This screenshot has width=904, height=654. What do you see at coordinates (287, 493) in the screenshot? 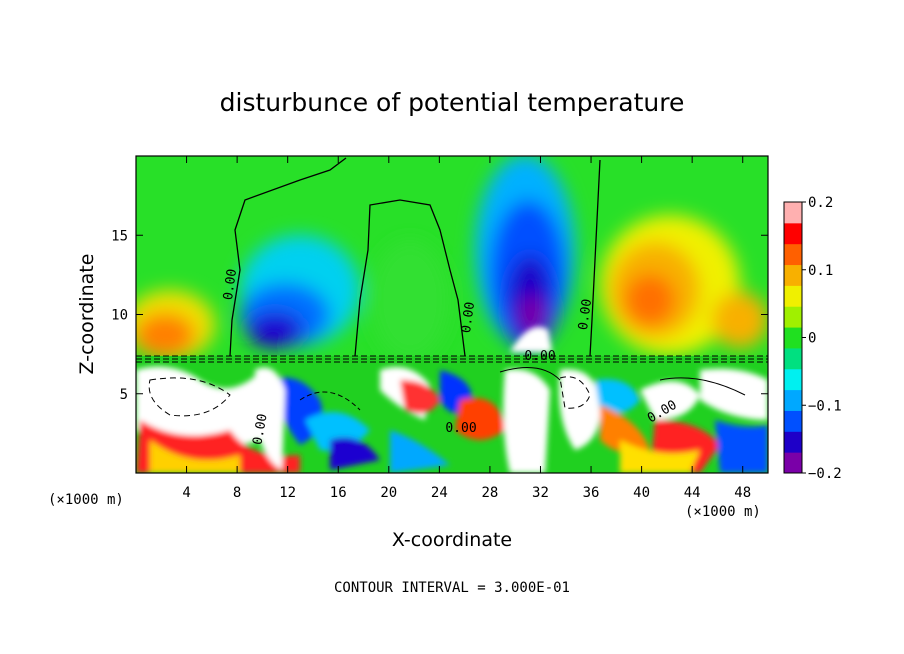
I see `x-tick-label: 12` at bounding box center [287, 493].